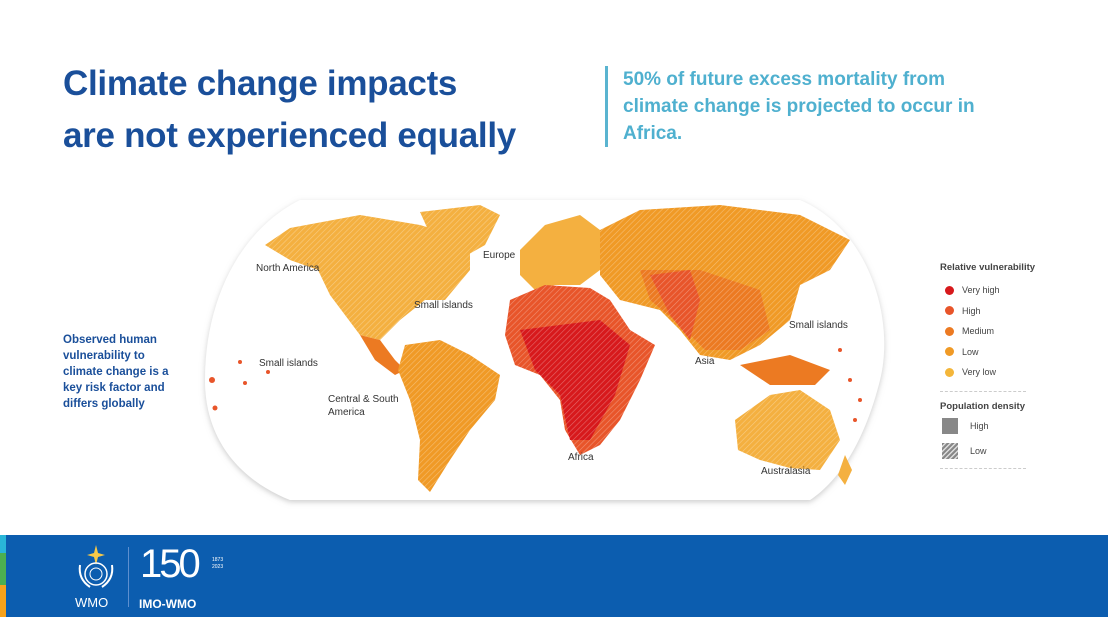  Describe the element at coordinates (363, 406) in the screenshot. I see `label-central-south-america: Central & South America` at that location.